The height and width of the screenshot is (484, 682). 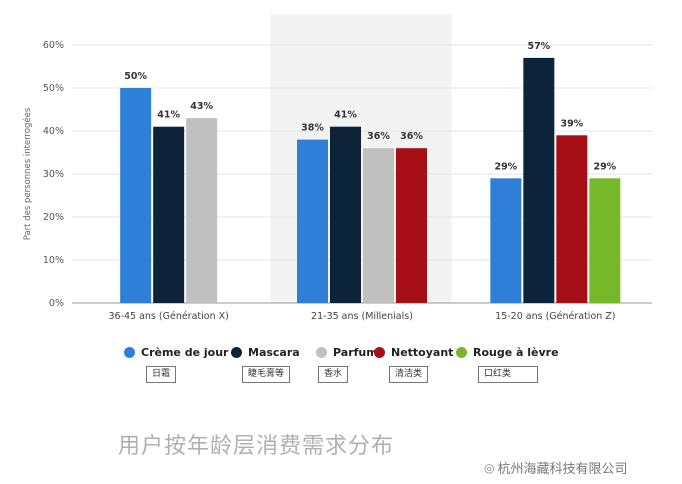 What do you see at coordinates (333, 374) in the screenshot?
I see `legend-note-box: 香水` at bounding box center [333, 374].